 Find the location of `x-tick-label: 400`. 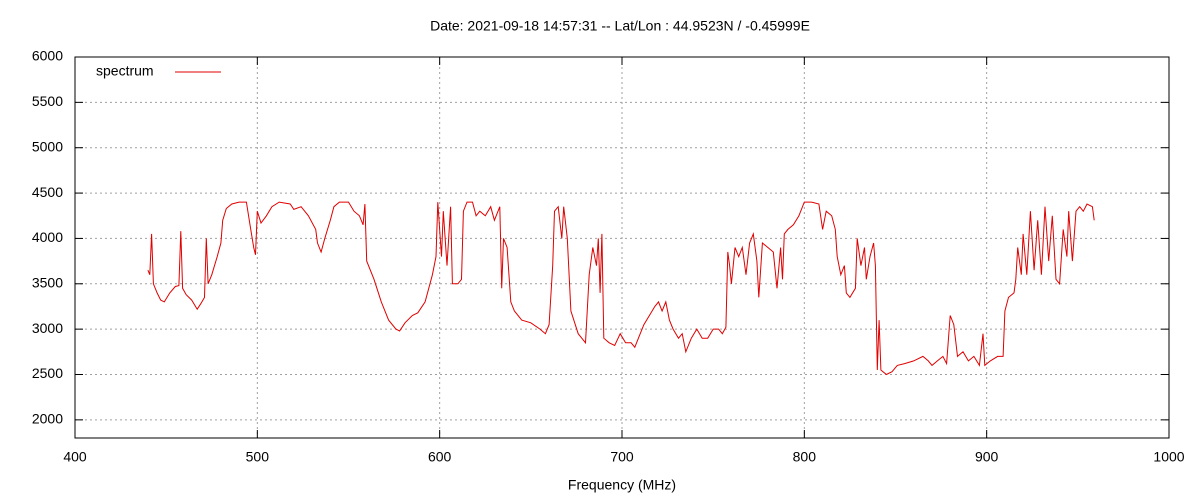

x-tick-label: 400 is located at coordinates (75, 457).